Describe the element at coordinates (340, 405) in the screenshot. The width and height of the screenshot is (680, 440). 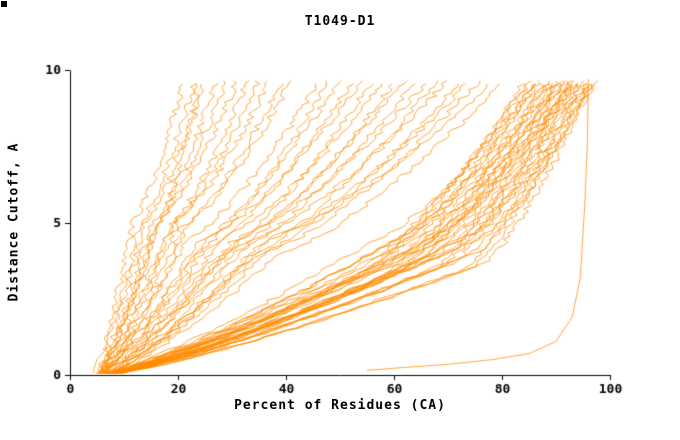
I see `x-axis-label: Percent of Residues (CA)` at that location.